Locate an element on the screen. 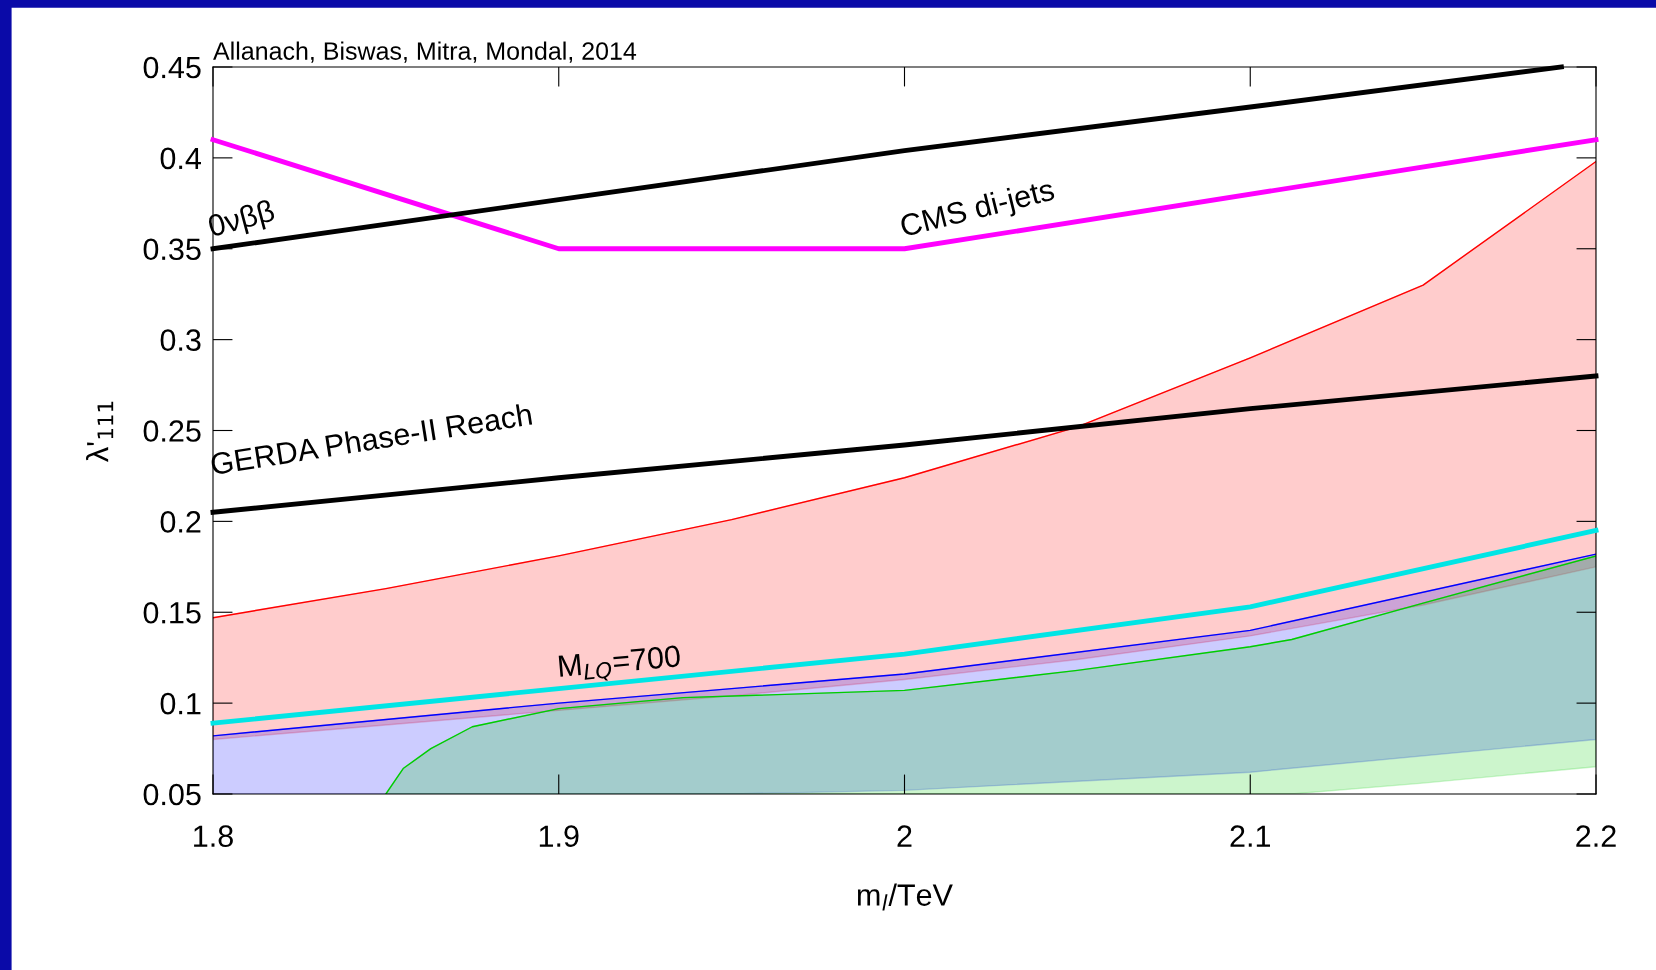  annotation: CMS di-jets is located at coordinates (978, 210).